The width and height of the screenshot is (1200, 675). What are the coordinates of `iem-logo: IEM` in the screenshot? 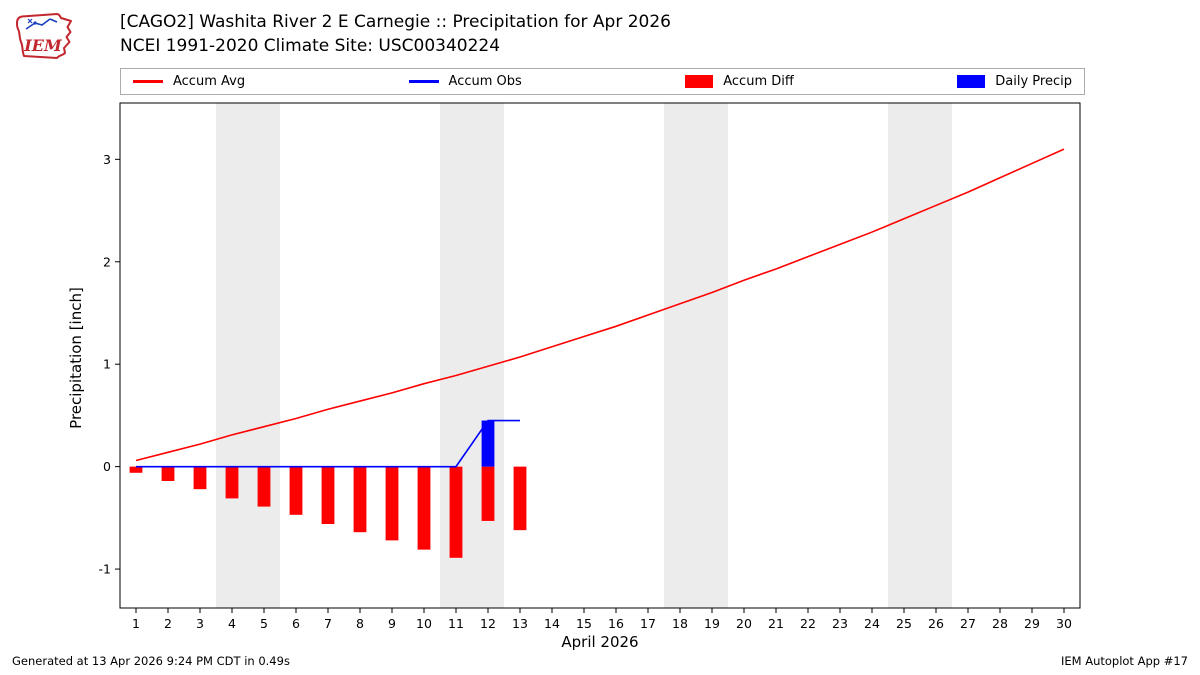 It's located at (44, 36).